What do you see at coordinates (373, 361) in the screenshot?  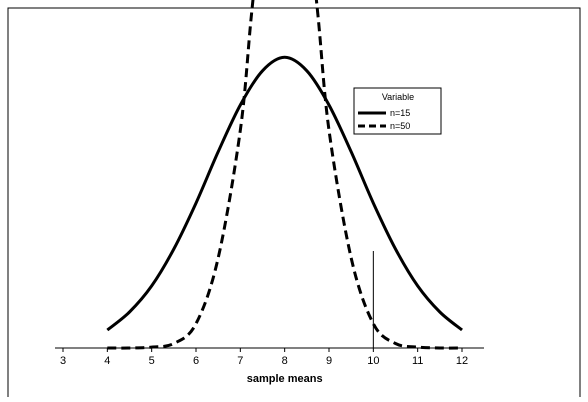 I see `x-tick-label-10: 10` at bounding box center [373, 361].